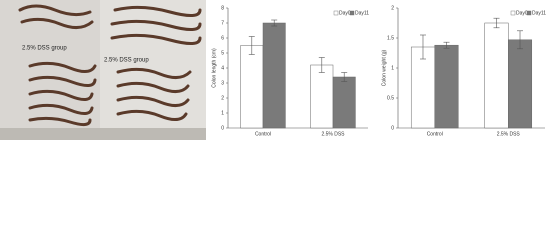 The image size is (554, 240). I want to click on y-tick-label: 1.5, so click(390, 38).